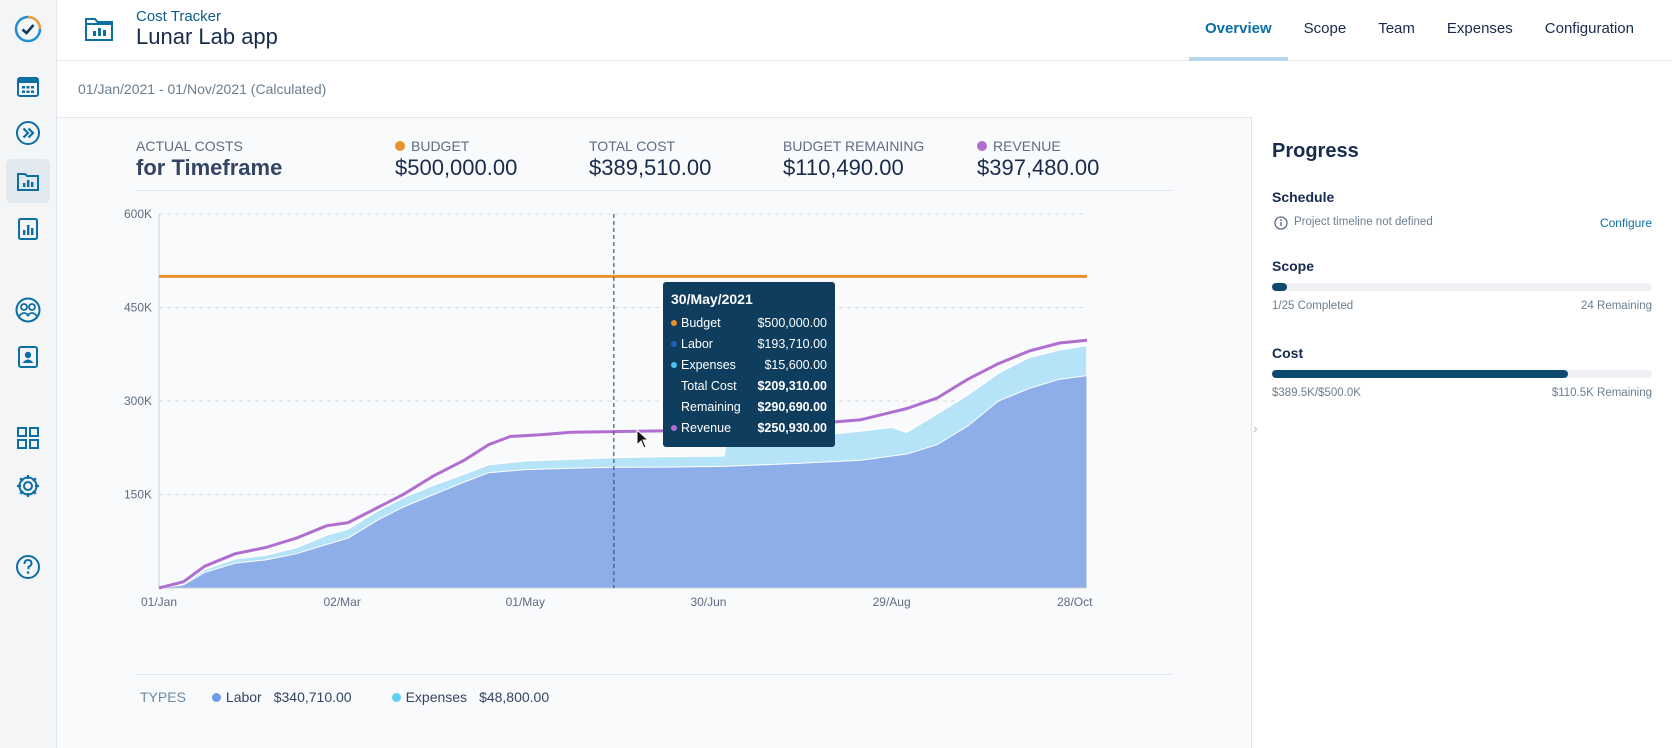 The image size is (1672, 748). I want to click on scope-progress-fill, so click(1280, 287).